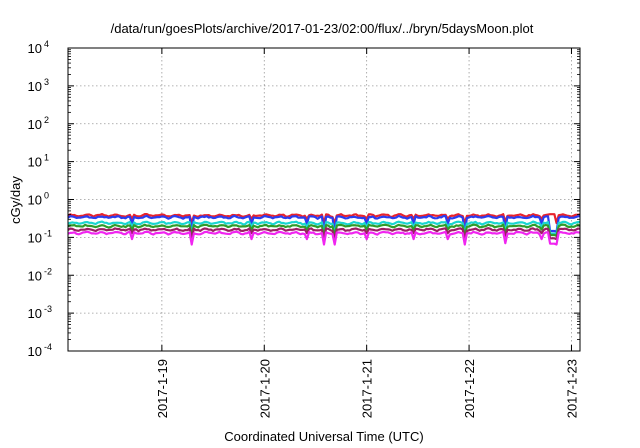 This screenshot has width=640, height=448. What do you see at coordinates (38, 123) in the screenshot?
I see `y-tick-label: 10 2` at bounding box center [38, 123].